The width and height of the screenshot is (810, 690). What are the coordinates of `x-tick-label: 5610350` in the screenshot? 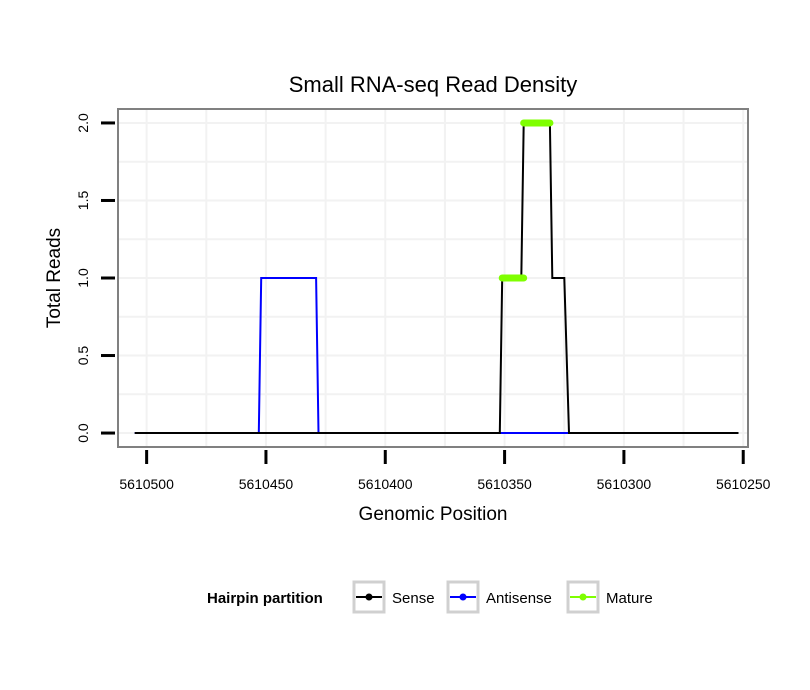 It's located at (504, 484).